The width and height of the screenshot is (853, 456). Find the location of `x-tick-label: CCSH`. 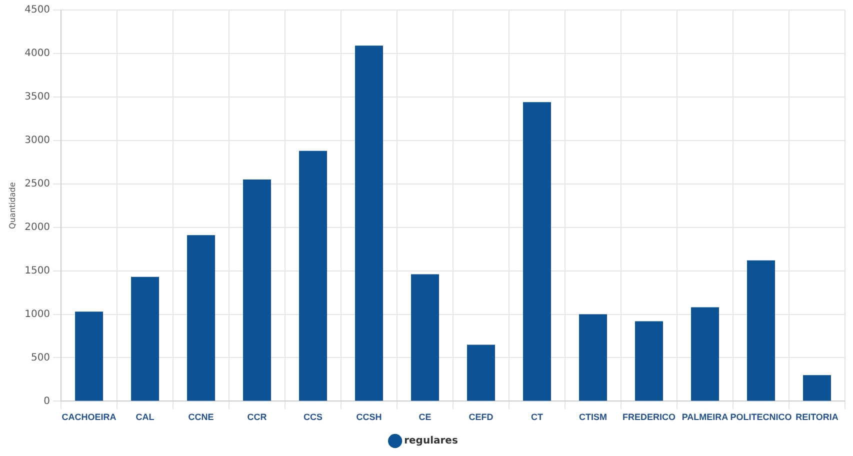

x-tick-label: CCSH is located at coordinates (369, 417).